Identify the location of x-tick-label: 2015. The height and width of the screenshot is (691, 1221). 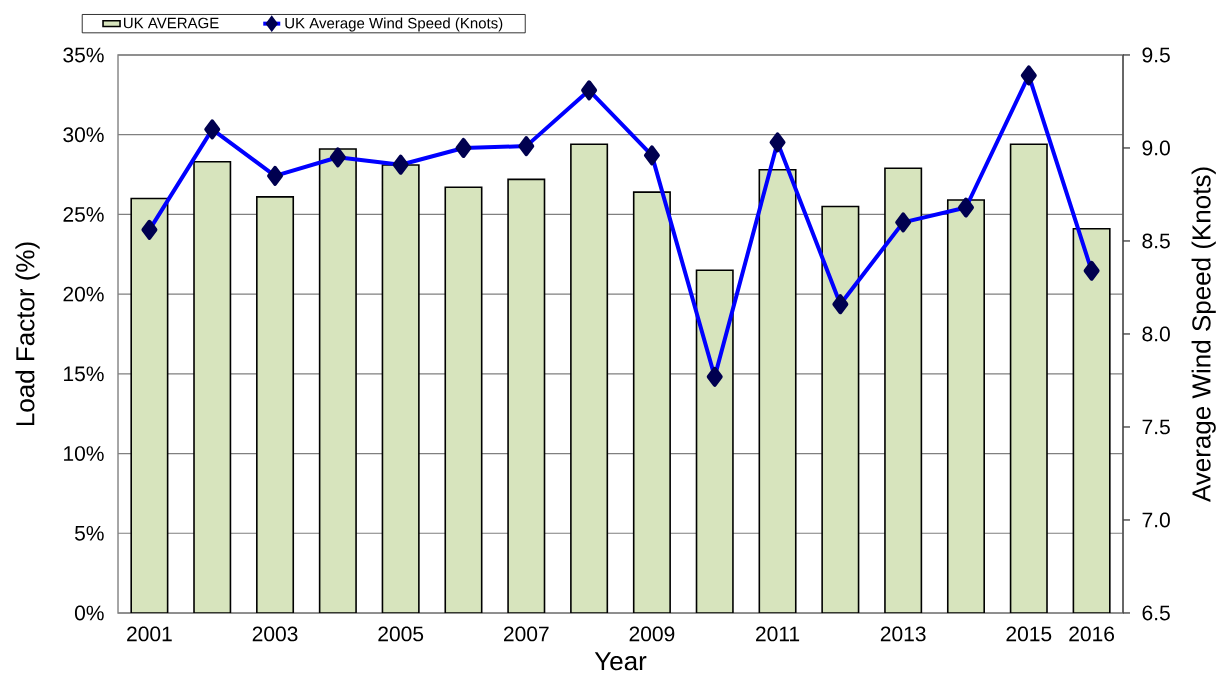
(1029, 634).